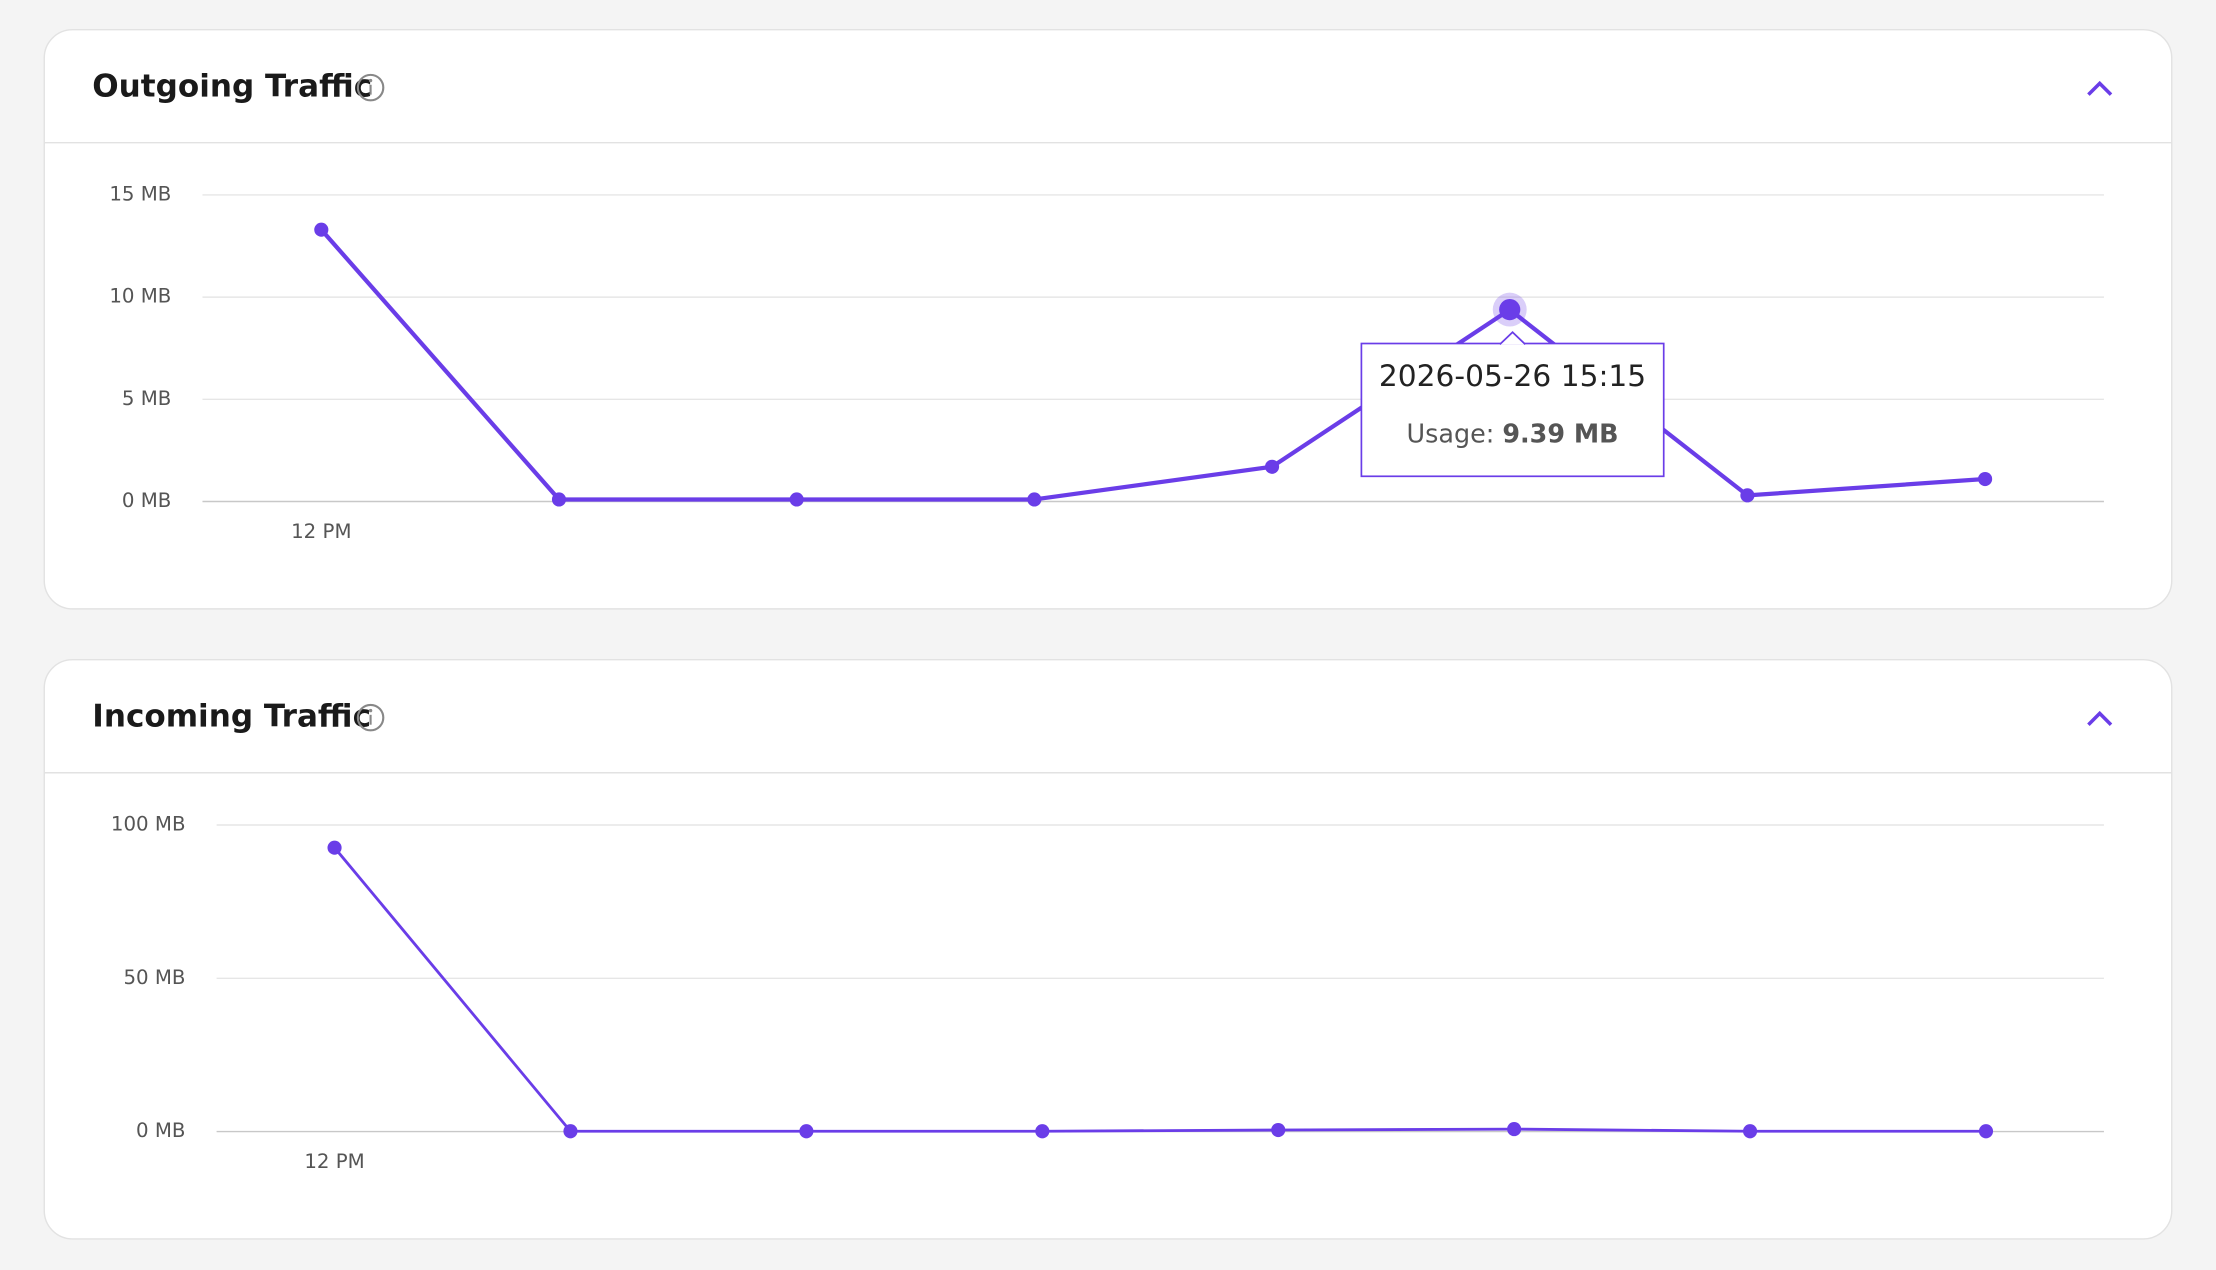  I want to click on y-tick-label: 15 MB, so click(140, 193).